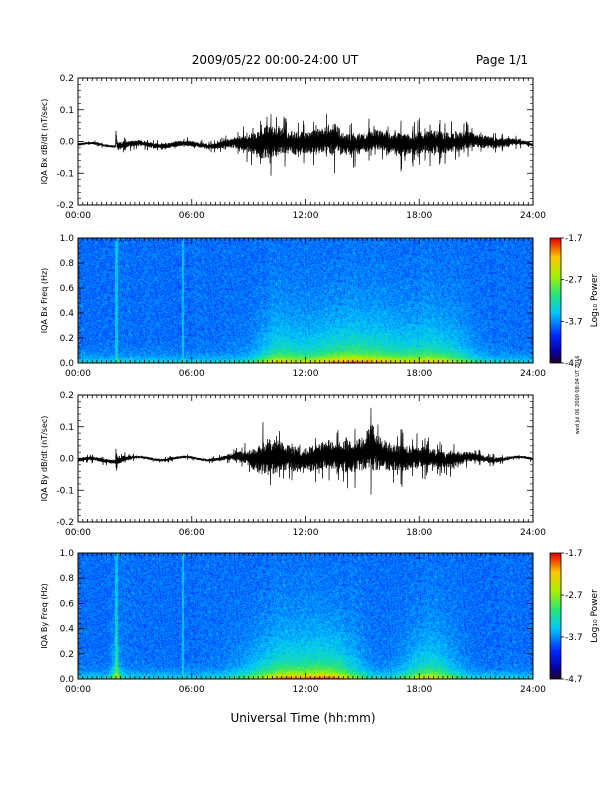 The width and height of the screenshot is (612, 792). Describe the element at coordinates (302, 718) in the screenshot. I see `x-axis-label: Universal Time (hh:mm)` at that location.